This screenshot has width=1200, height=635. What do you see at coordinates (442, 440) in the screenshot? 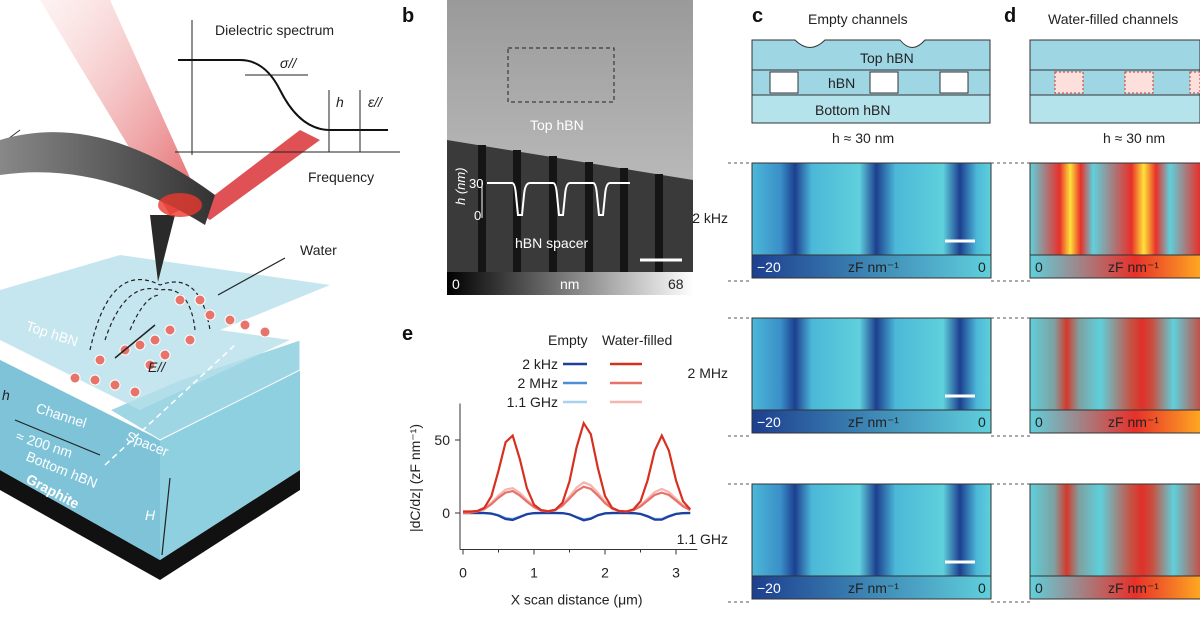
I see `y-tick-label: 50` at bounding box center [442, 440].